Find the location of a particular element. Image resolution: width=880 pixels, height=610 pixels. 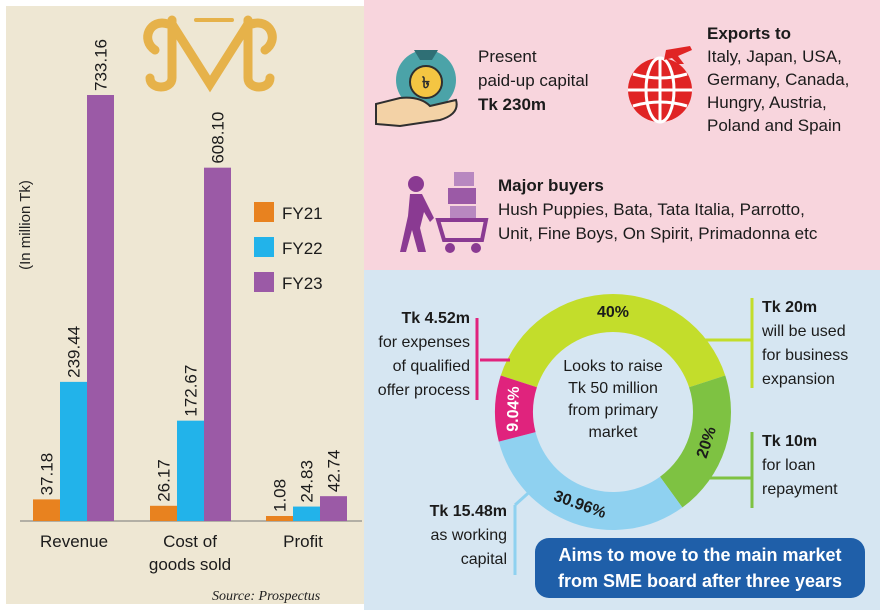

bar-value-label-fy22-0: 239.44 is located at coordinates (74, 352).